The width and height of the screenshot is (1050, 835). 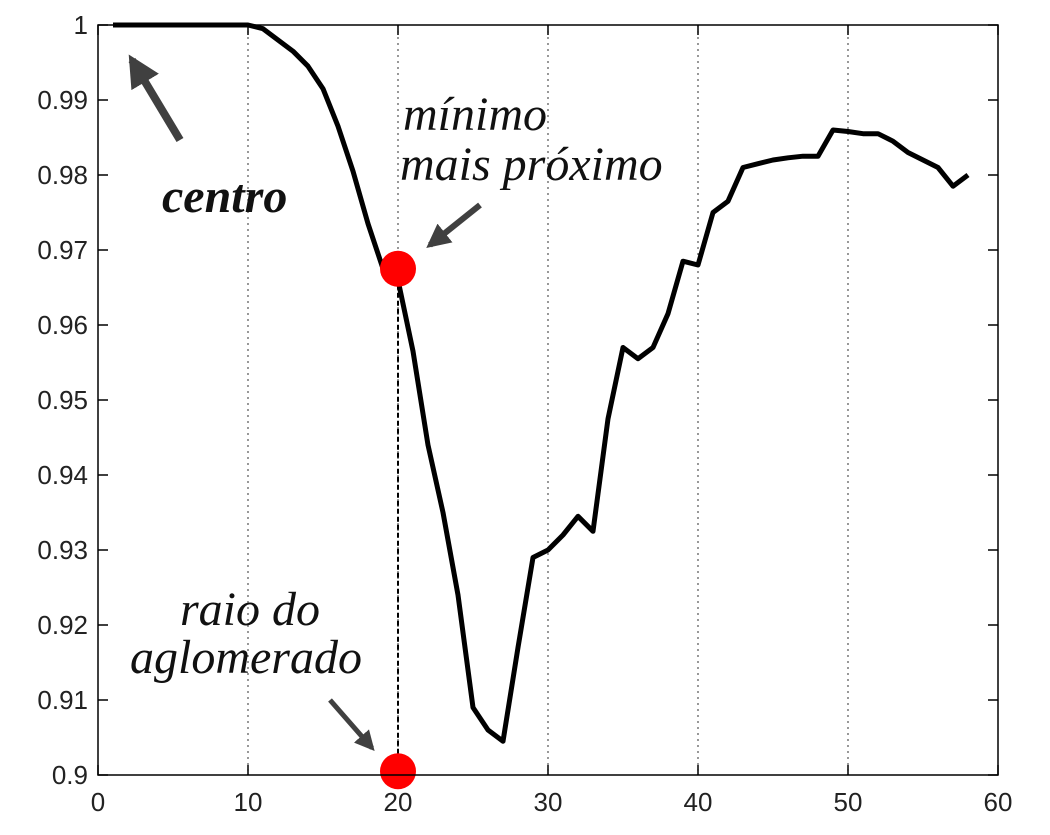 What do you see at coordinates (398, 520) in the screenshot?
I see `markers` at bounding box center [398, 520].